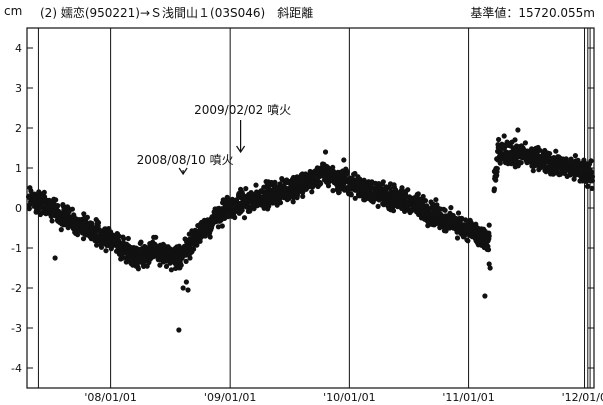 The height and width of the screenshot is (405, 603). I want to click on y-tick-label: 1, so click(18, 168).